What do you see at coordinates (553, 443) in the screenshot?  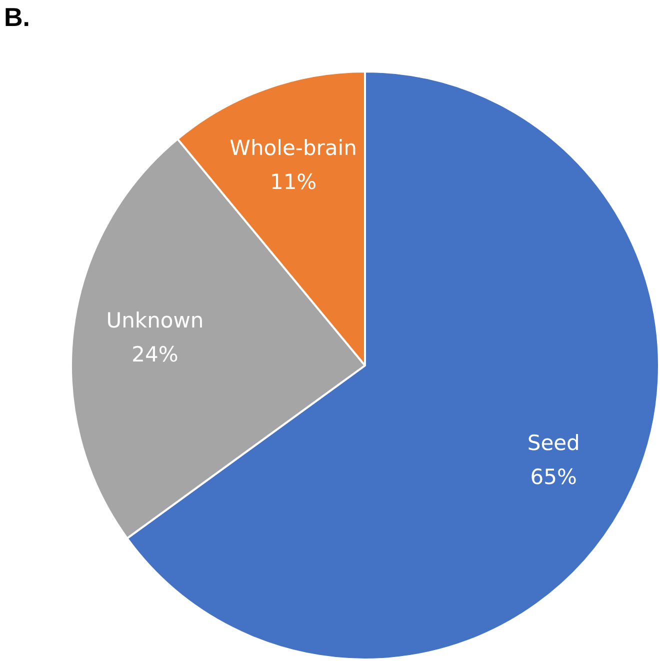 I see `slice-label: Seed` at bounding box center [553, 443].